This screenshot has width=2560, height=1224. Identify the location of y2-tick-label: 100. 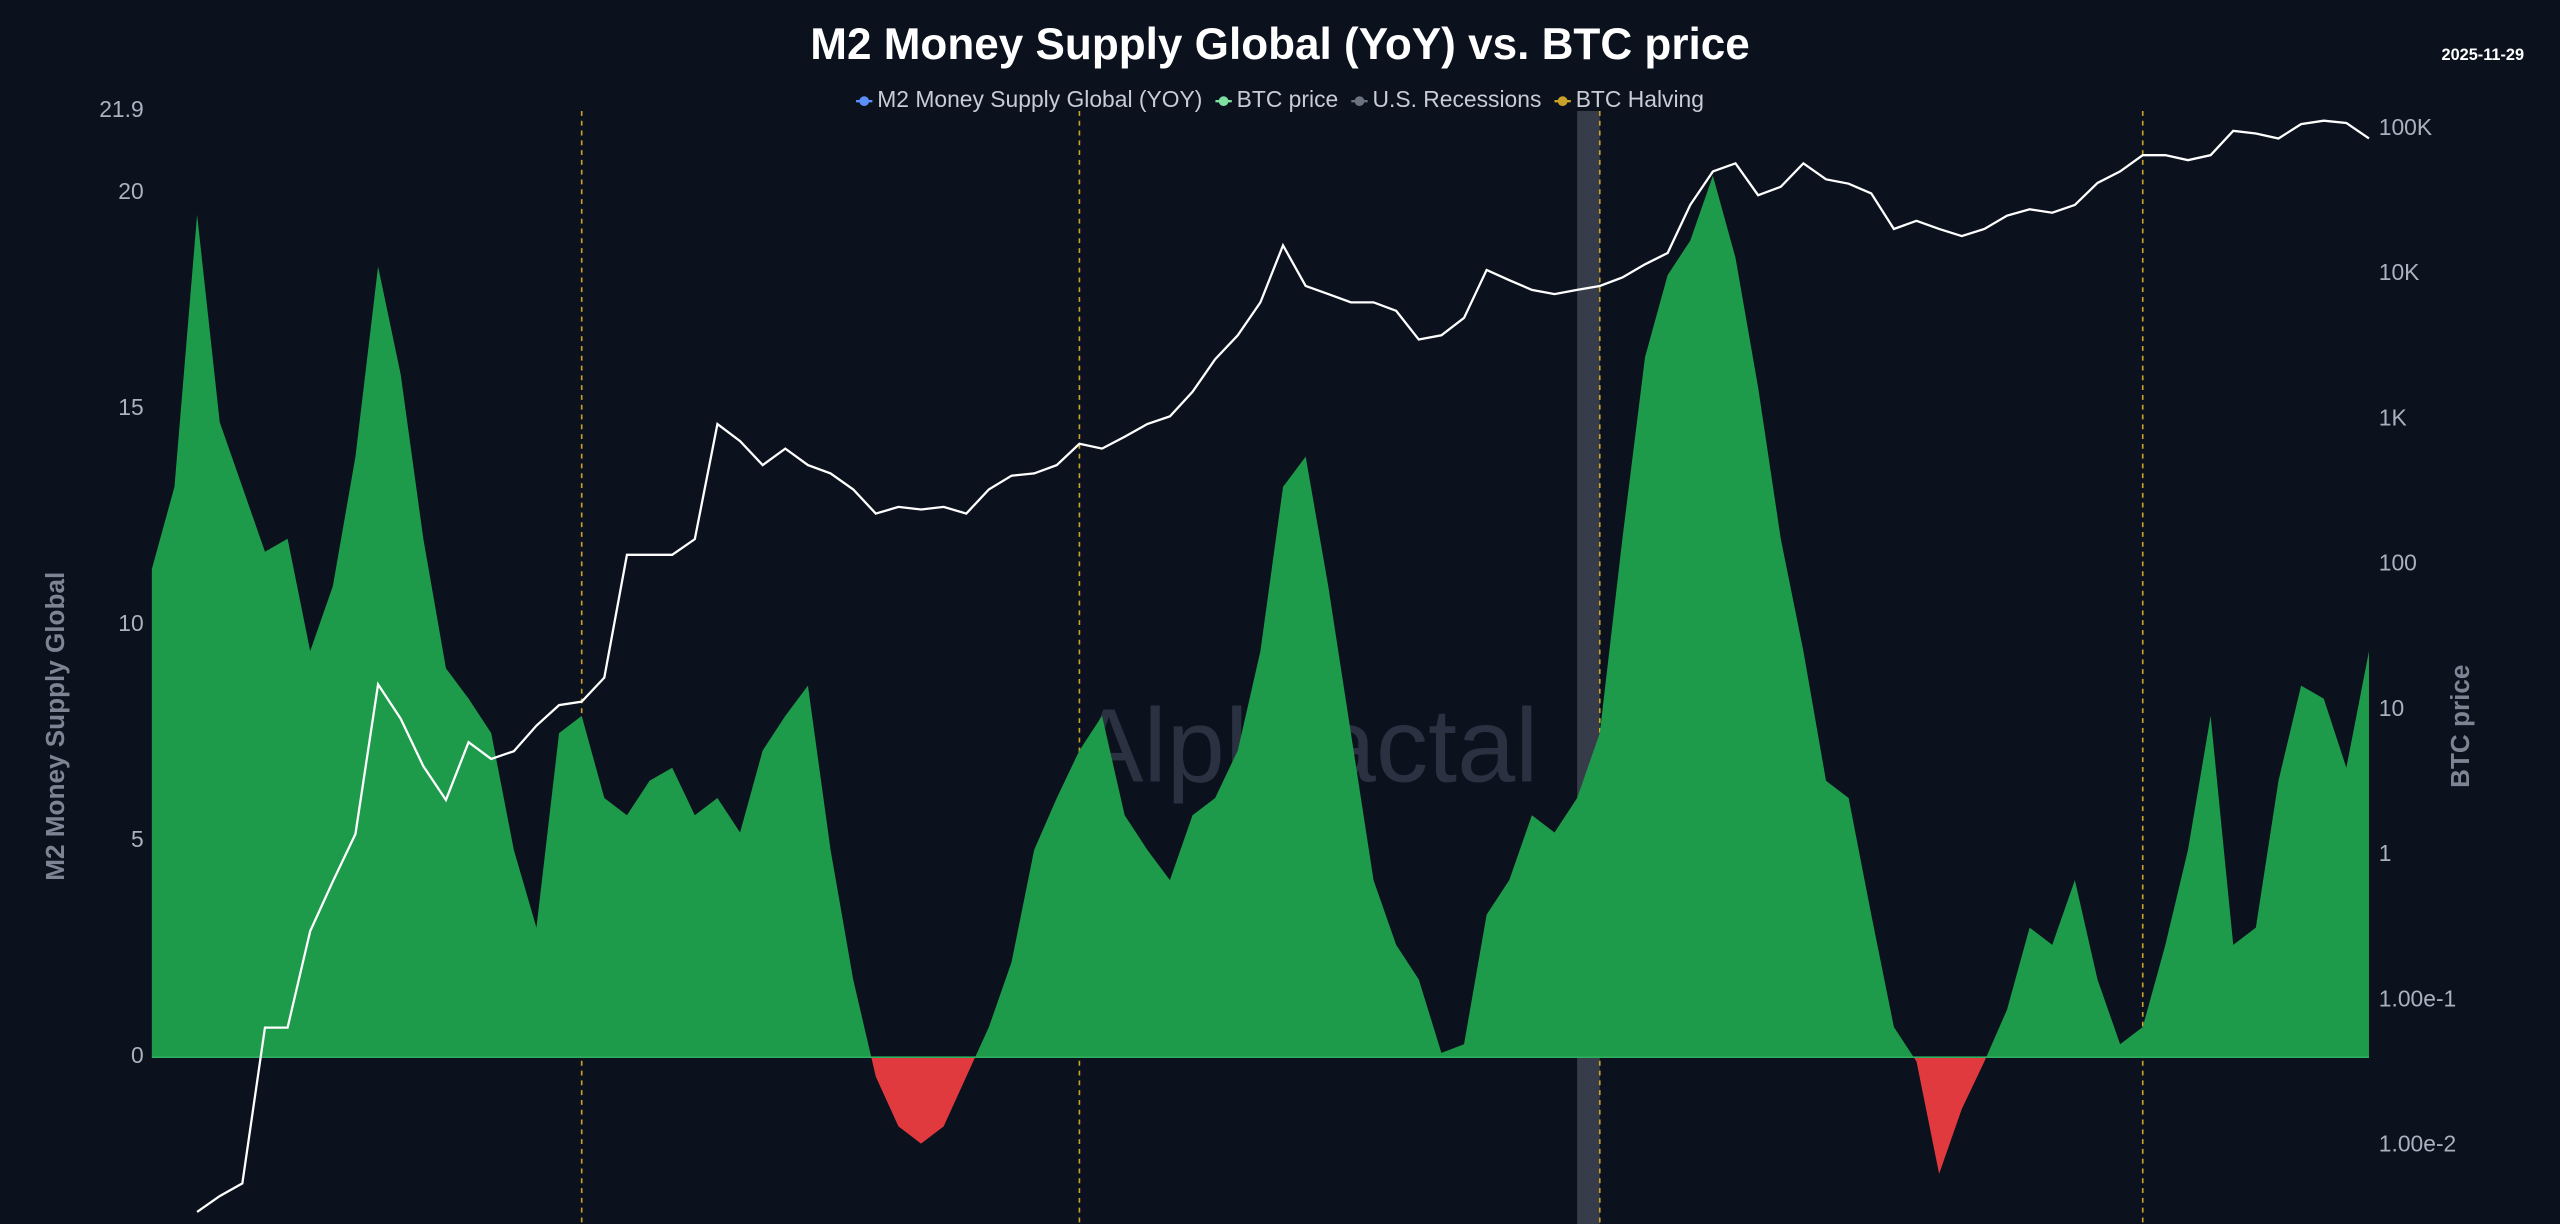
(2398, 563).